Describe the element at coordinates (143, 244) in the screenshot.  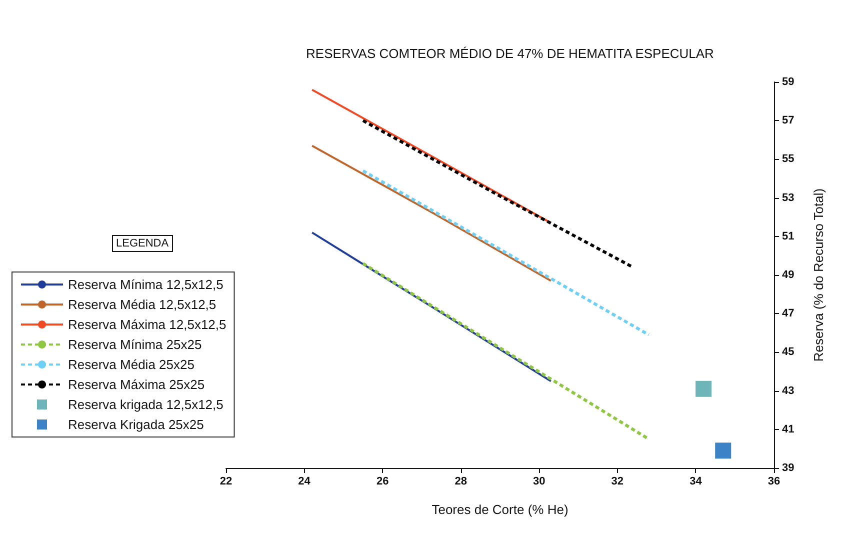
I see `legend-title: LEGENDA` at that location.